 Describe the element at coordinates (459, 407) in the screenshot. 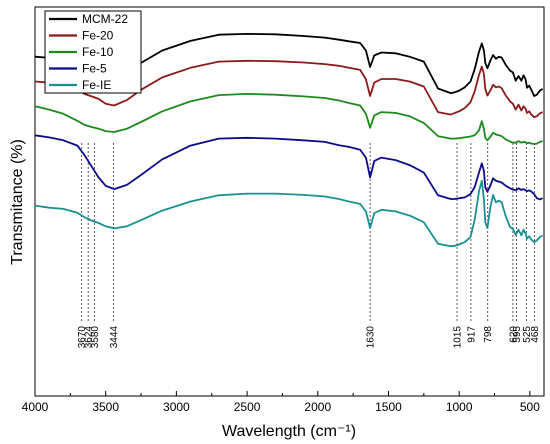

I see `x-tick-label-1000: 1000` at that location.